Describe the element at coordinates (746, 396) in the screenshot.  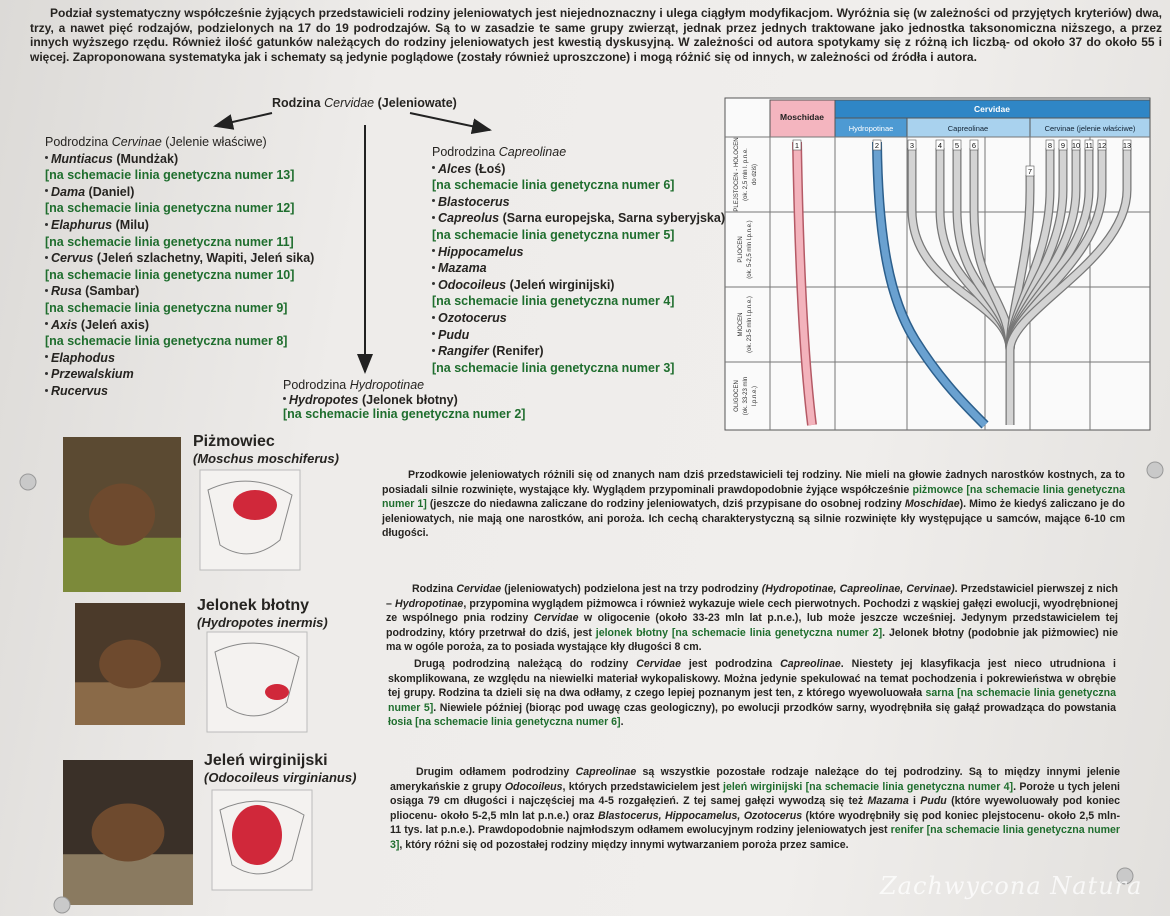
I see `epoch-label: (ok. 33-23 mln` at that location.